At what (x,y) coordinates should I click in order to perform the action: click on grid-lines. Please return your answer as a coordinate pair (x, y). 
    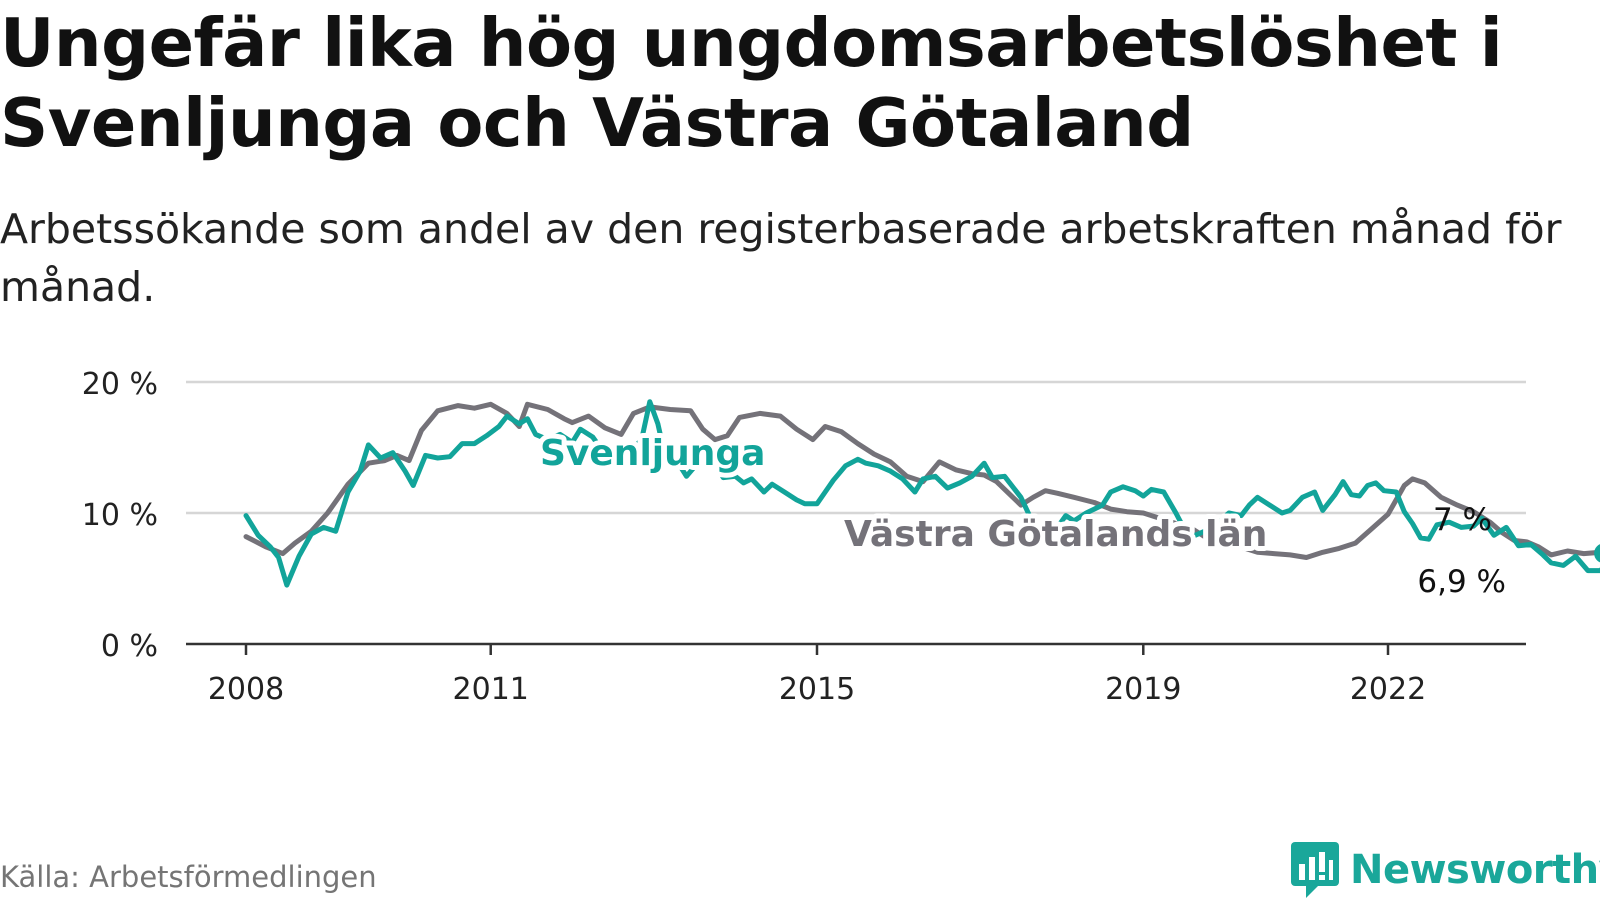
    Looking at the image, I should click on (856, 447).